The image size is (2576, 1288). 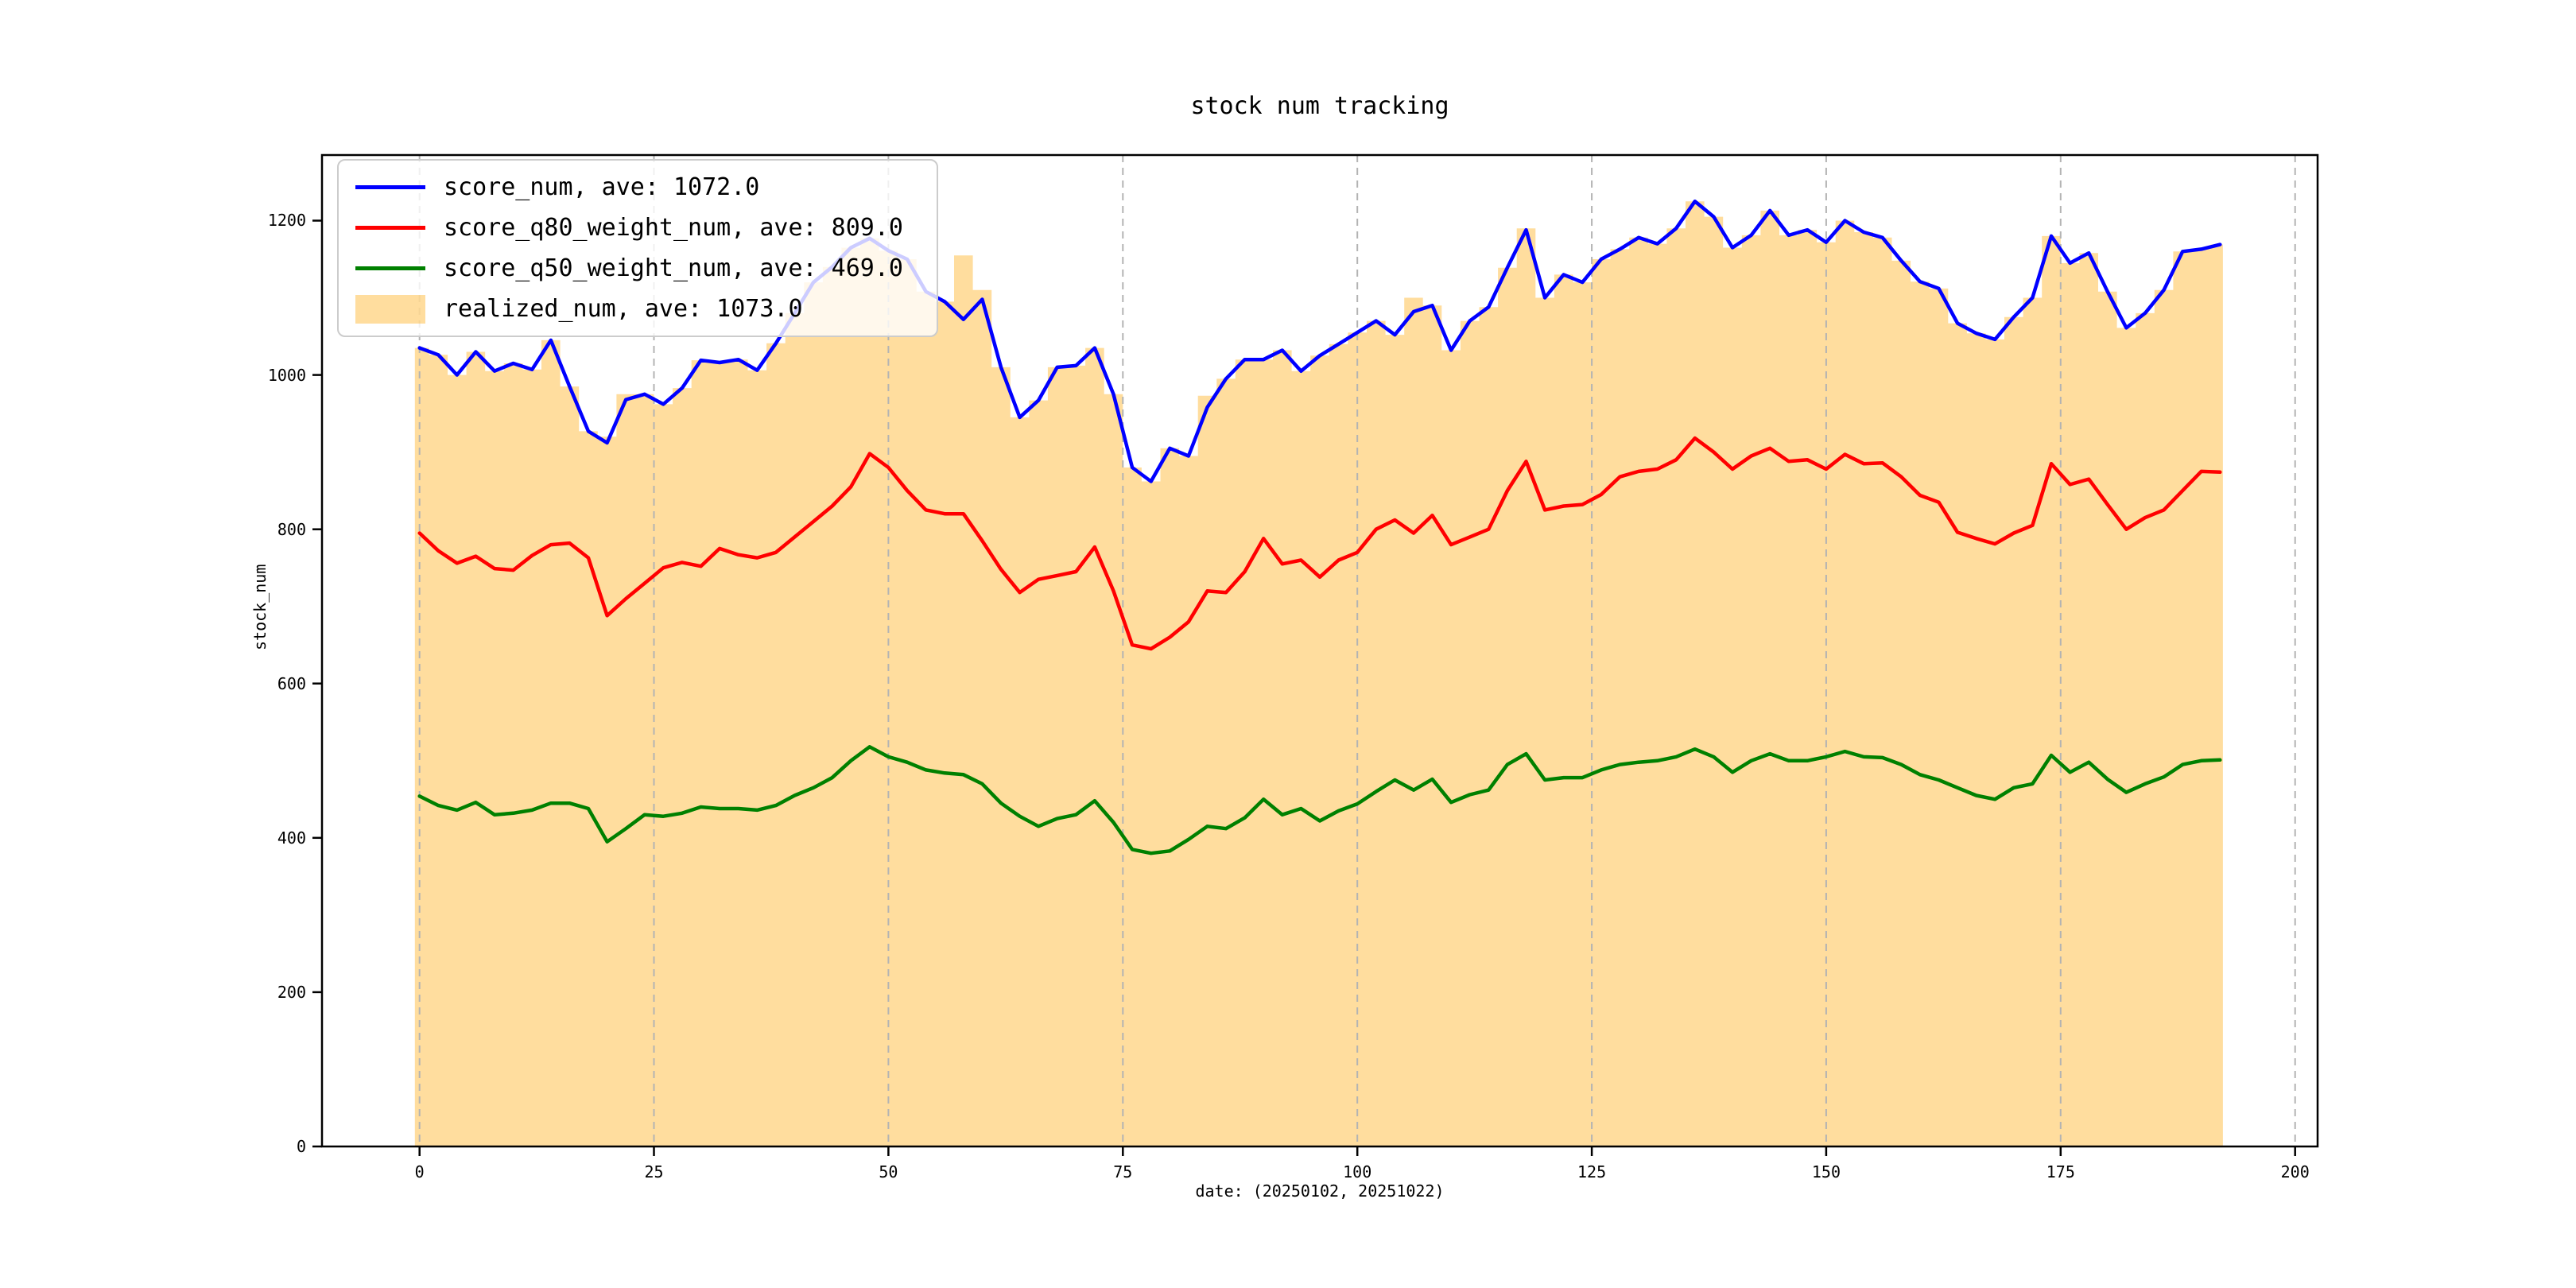 I want to click on y-tick-label-0: 0, so click(x=301, y=1146).